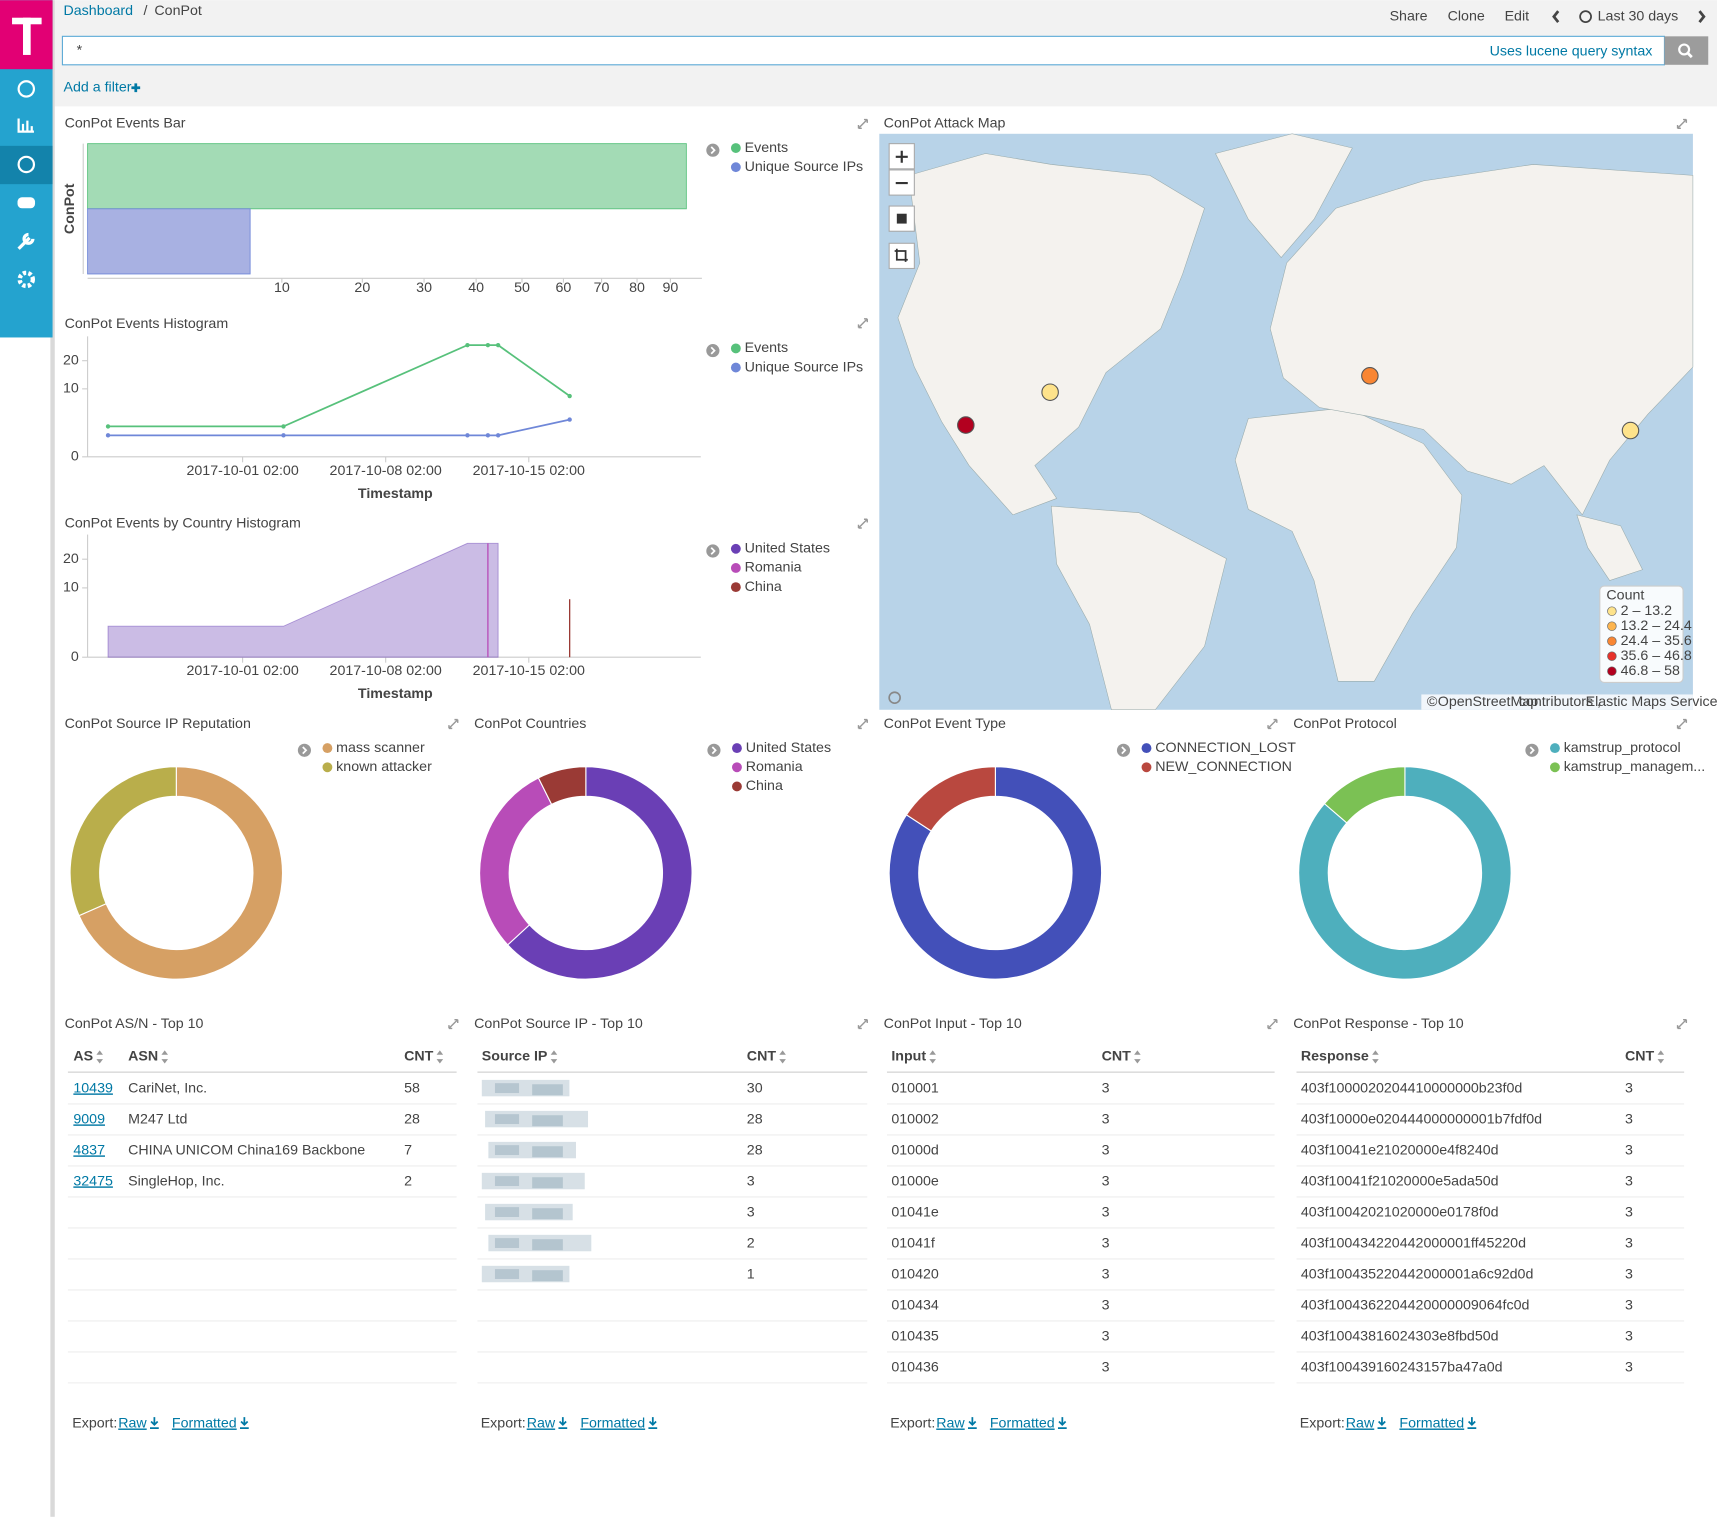 The width and height of the screenshot is (1717, 1517). Describe the element at coordinates (1571, 51) in the screenshot. I see `query-hint: Uses lucene query syntax` at that location.